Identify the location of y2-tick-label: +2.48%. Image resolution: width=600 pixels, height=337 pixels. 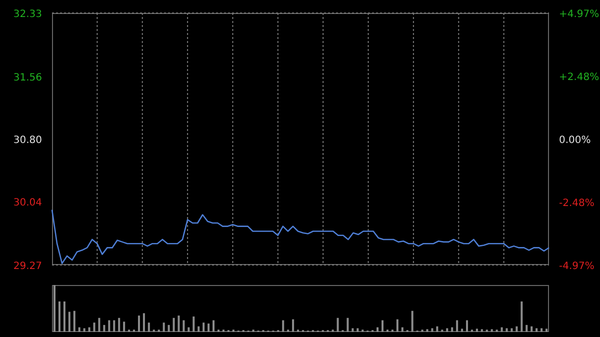
(579, 78).